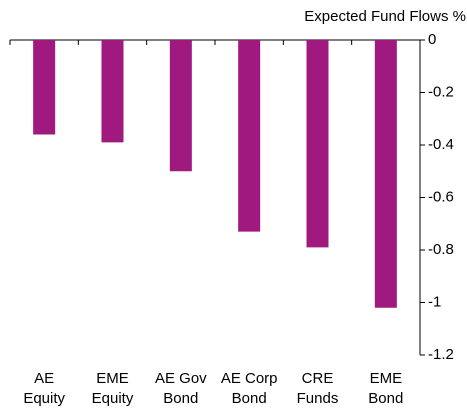  I want to click on y-tick-label: -0.2, so click(441, 91).